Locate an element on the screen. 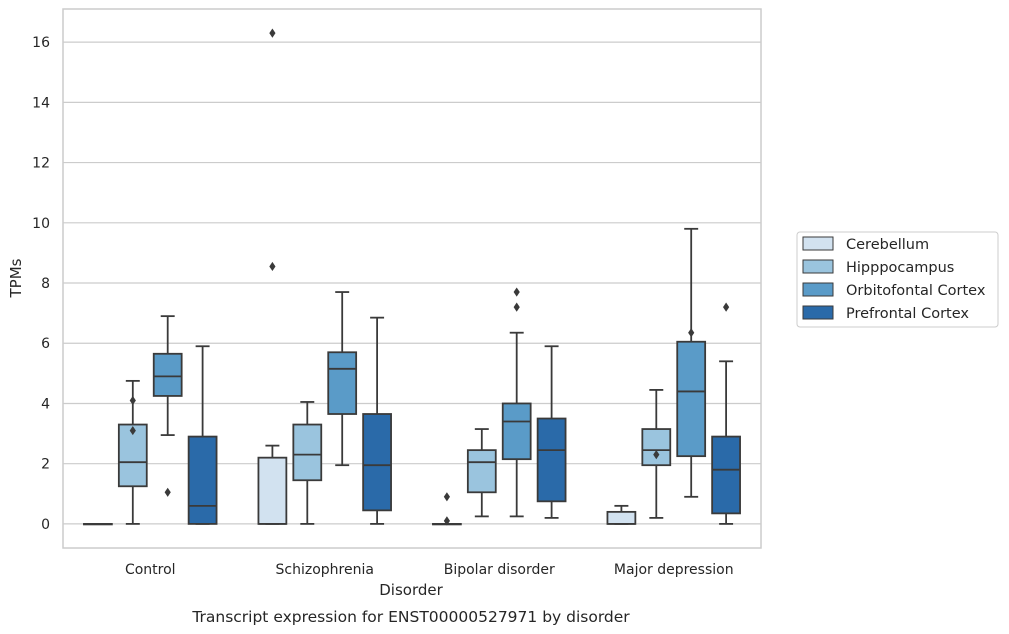 This screenshot has width=1009, height=634. y-tick-labels: 0 2 4 6 8 10 12 14 16 is located at coordinates (41, 284).